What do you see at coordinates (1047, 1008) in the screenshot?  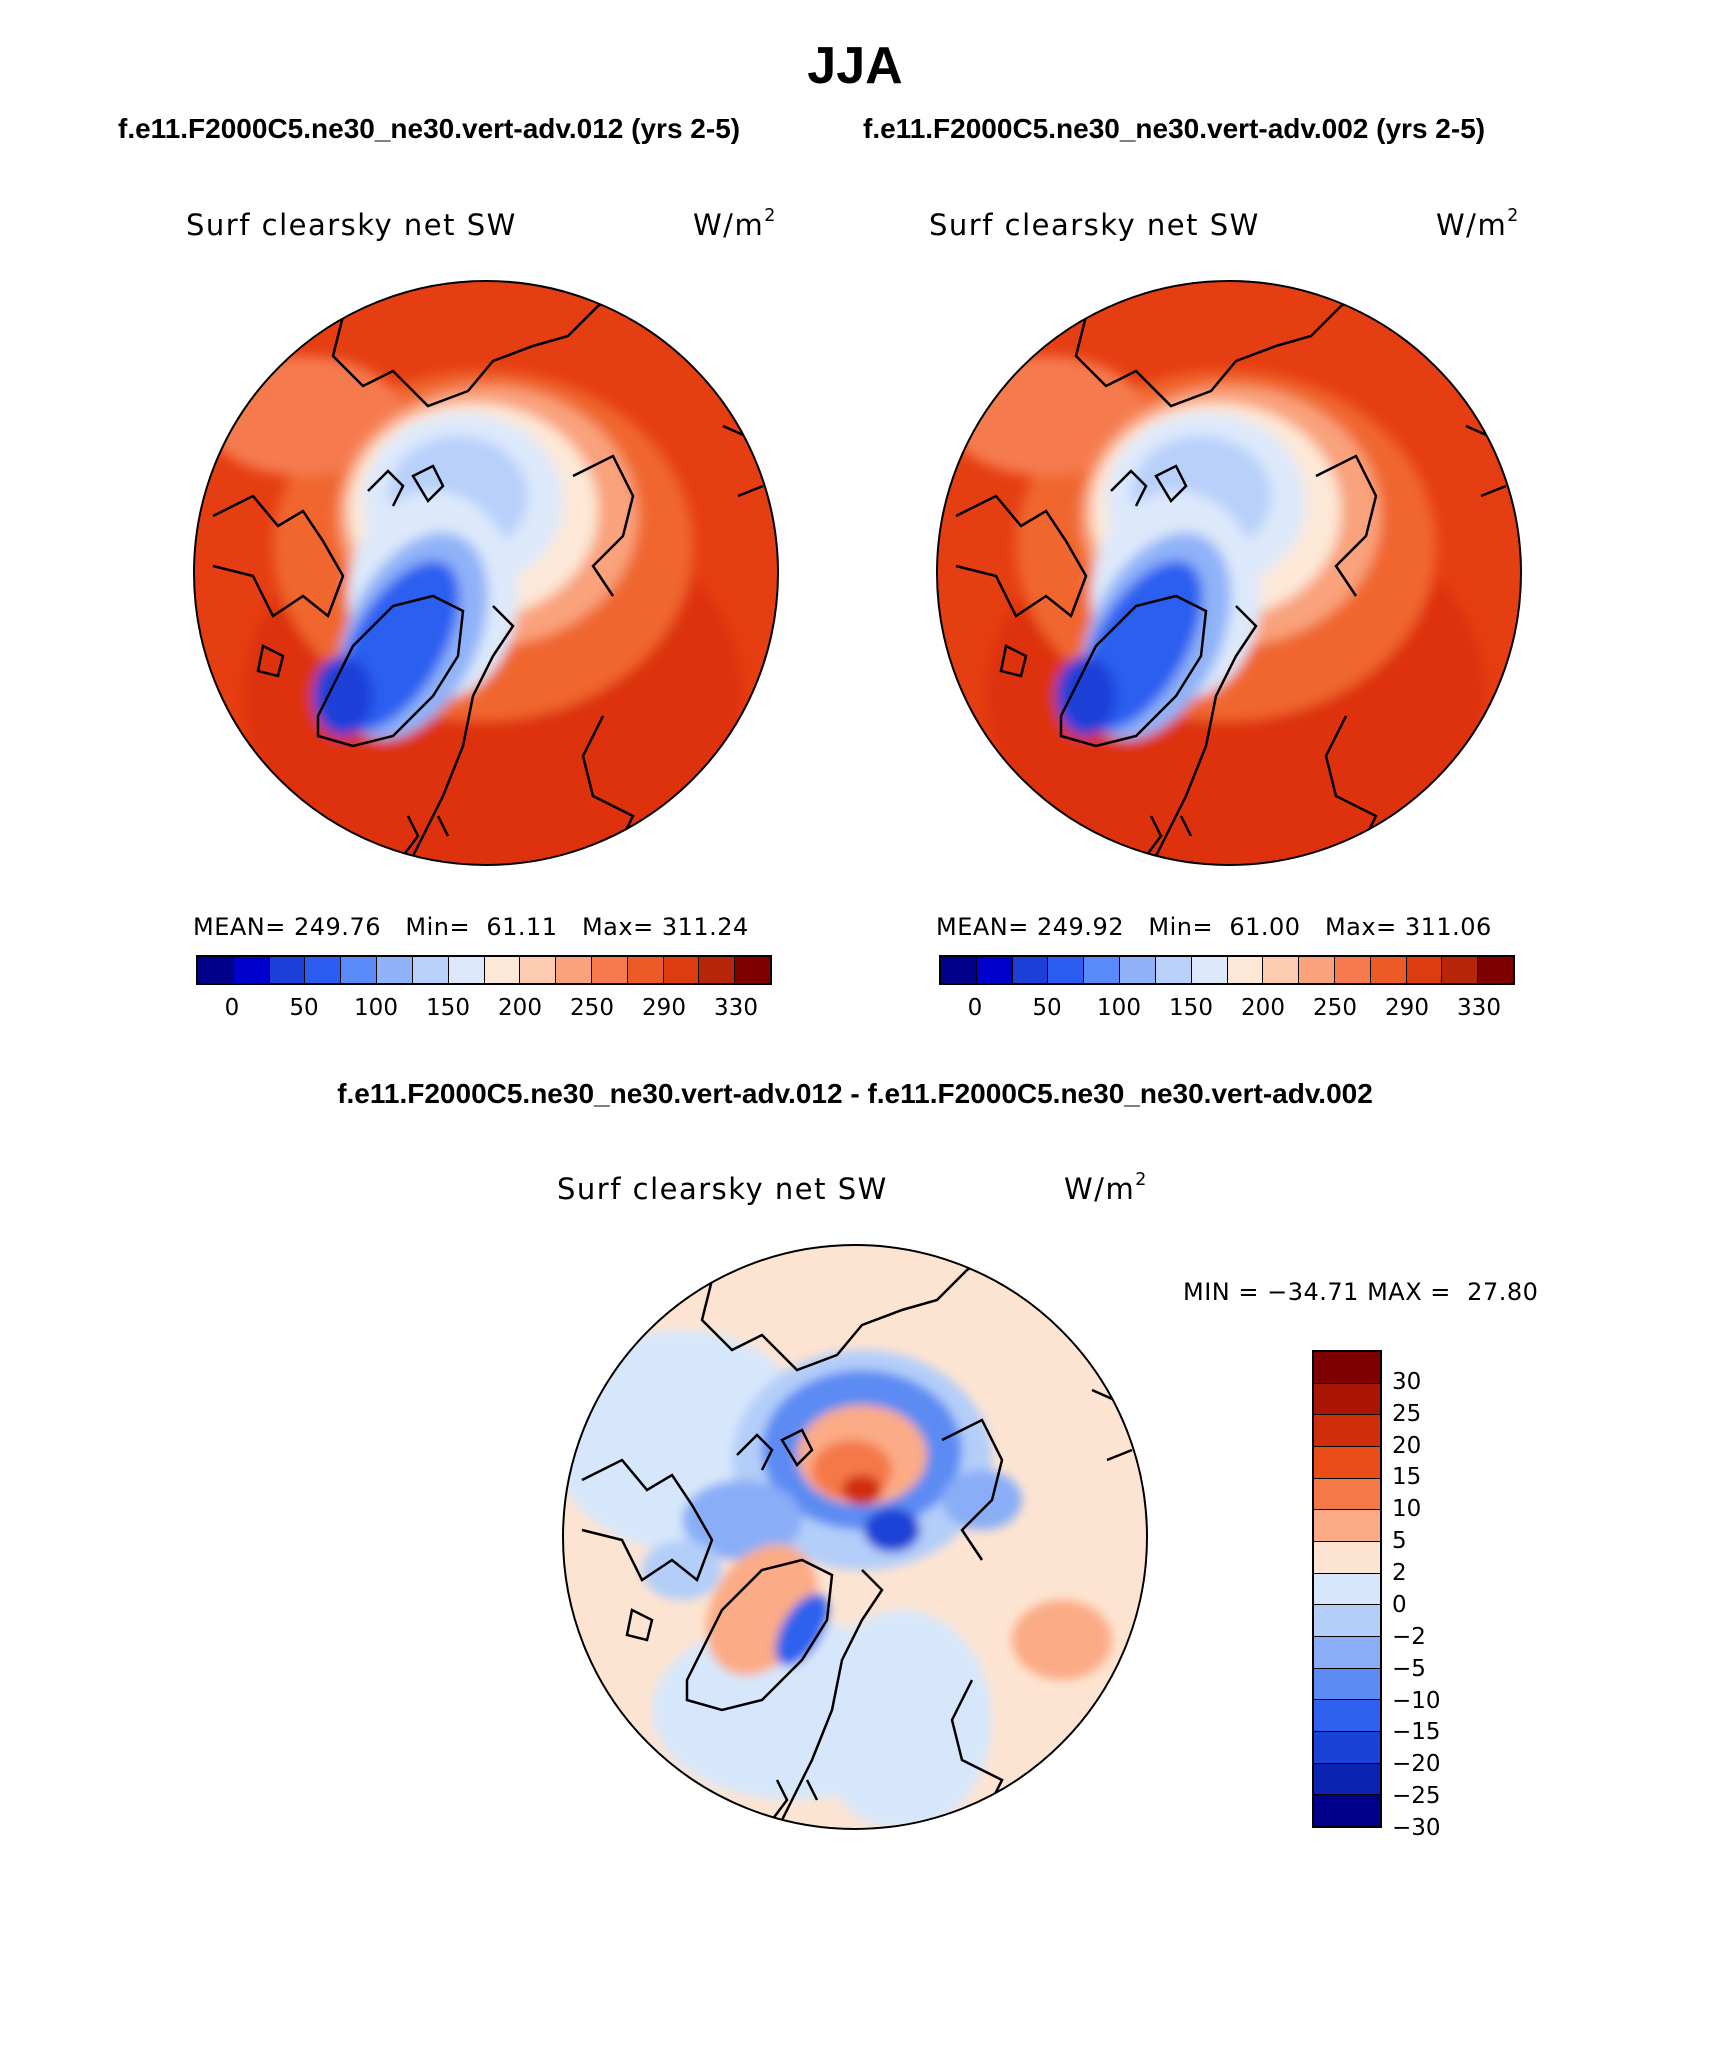 I see `colorbar-right-tick-label: 50` at bounding box center [1047, 1008].